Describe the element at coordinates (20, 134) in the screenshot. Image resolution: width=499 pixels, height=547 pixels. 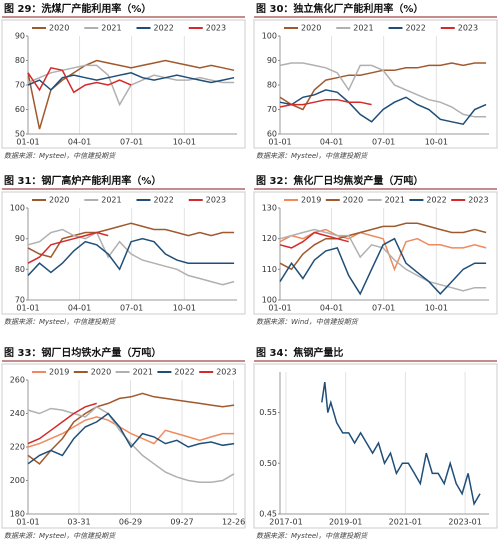
I see `y-tick-label: 50` at that location.